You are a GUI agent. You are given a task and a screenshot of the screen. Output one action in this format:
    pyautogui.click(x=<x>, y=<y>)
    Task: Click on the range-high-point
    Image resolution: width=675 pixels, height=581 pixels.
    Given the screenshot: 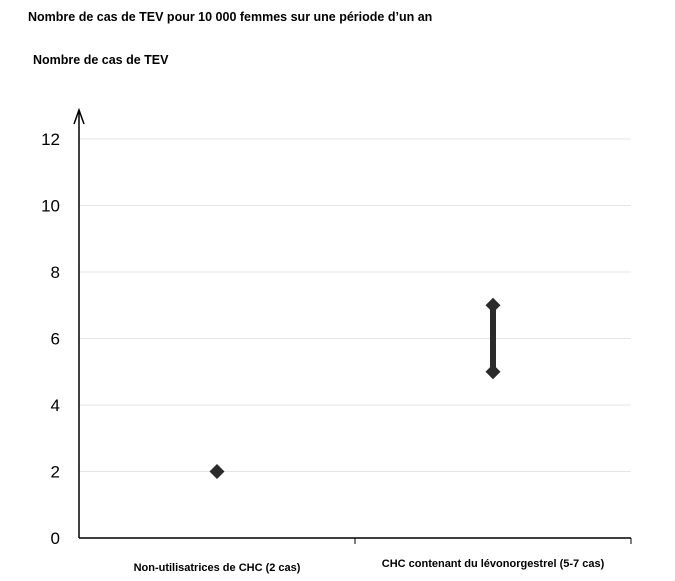 What is the action you would take?
    pyautogui.click(x=493, y=305)
    